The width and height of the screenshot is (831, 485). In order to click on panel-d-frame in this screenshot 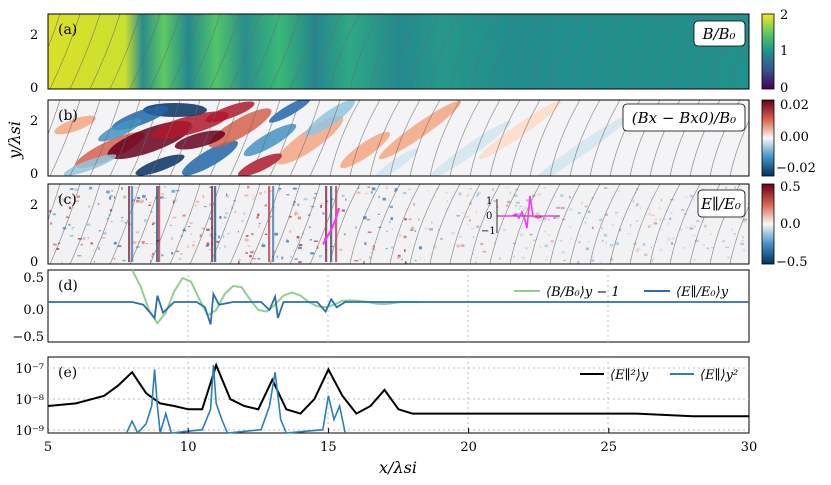, I will do `click(398, 306)`.